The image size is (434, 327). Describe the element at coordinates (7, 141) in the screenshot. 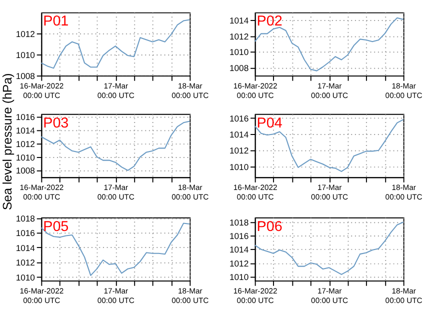

I see `y-axis-title: Sea level pressure (hPa)` at that location.